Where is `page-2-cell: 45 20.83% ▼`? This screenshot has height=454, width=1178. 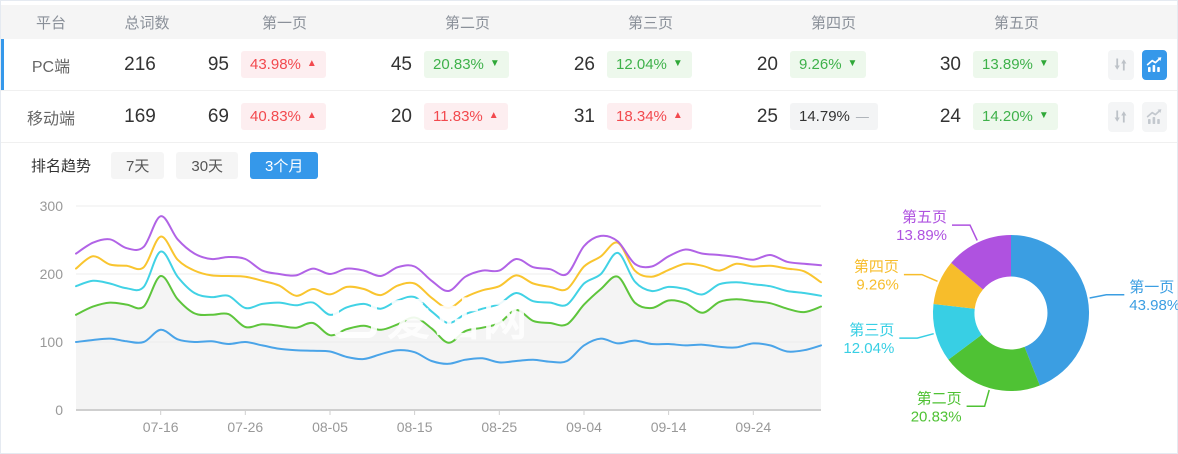 page-2-cell: 45 20.83% ▼ is located at coordinates (467, 64).